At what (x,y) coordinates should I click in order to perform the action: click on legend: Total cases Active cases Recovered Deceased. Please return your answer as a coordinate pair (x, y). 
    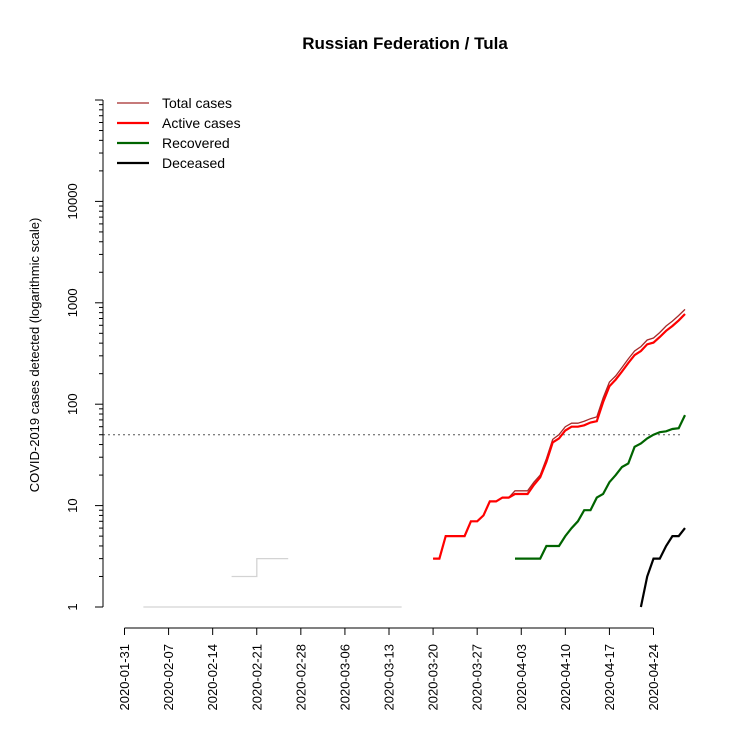
    Looking at the image, I should click on (179, 133).